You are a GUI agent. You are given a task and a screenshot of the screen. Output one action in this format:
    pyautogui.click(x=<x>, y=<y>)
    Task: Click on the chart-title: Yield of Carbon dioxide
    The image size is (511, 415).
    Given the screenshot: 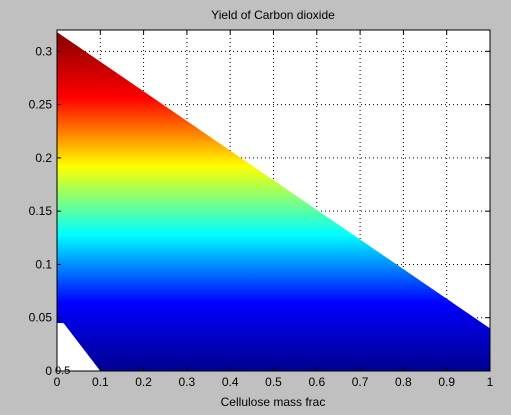 What is the action you would take?
    pyautogui.click(x=273, y=15)
    